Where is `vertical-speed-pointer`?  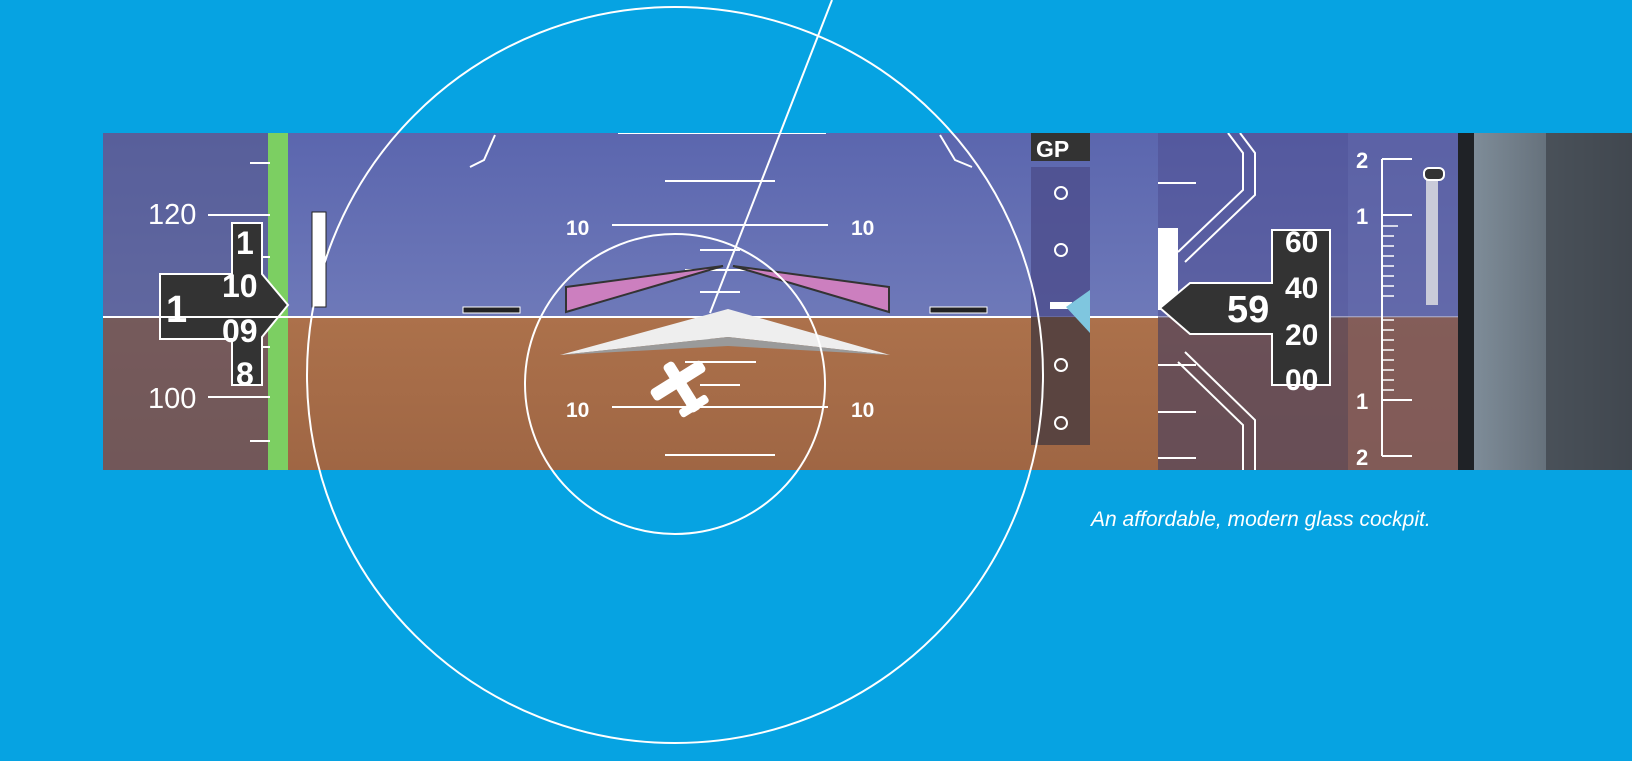 vertical-speed-pointer is located at coordinates (1434, 174).